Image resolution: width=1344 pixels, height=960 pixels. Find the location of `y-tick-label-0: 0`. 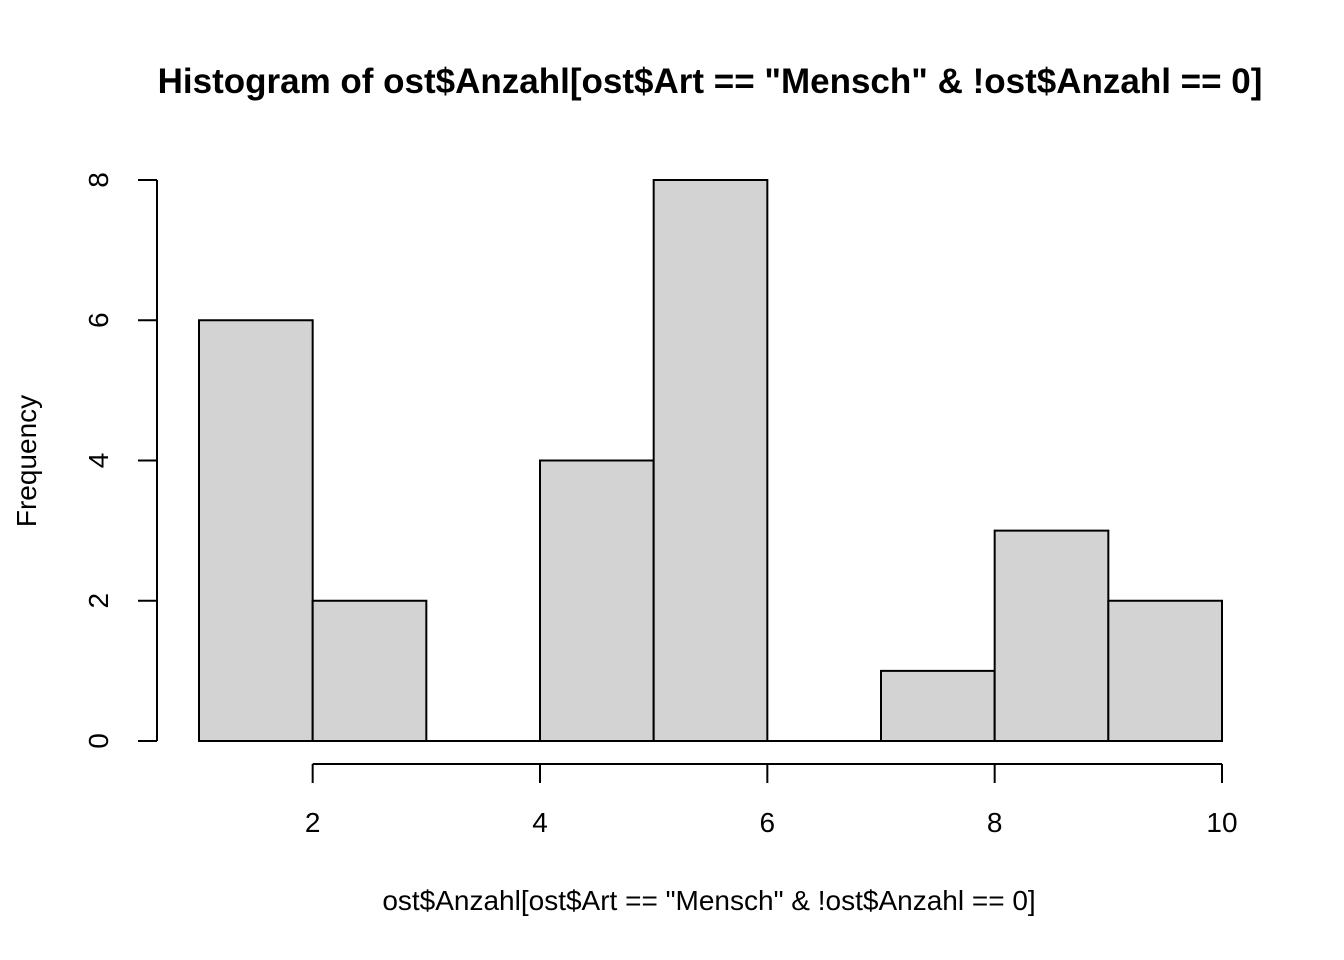

y-tick-label-0: 0 is located at coordinates (98, 741).